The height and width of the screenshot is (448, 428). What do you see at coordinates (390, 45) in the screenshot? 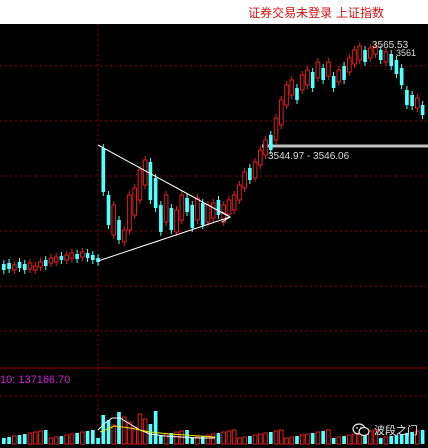
I see `high-price-label: 3565.53` at bounding box center [390, 45].